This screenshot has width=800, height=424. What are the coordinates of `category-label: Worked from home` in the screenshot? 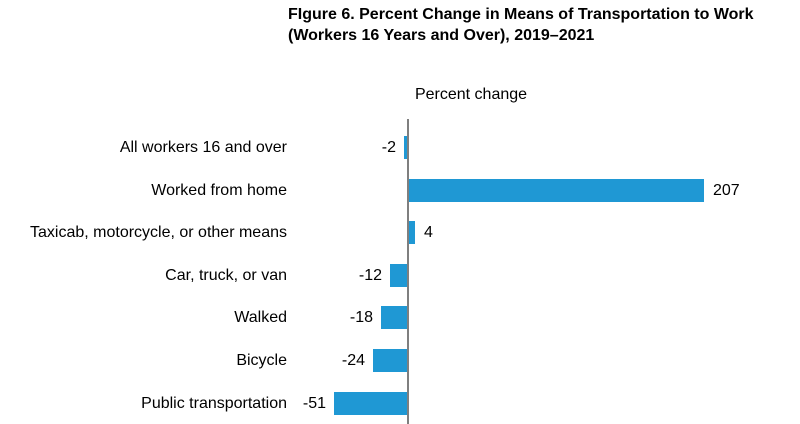 It's located at (219, 190).